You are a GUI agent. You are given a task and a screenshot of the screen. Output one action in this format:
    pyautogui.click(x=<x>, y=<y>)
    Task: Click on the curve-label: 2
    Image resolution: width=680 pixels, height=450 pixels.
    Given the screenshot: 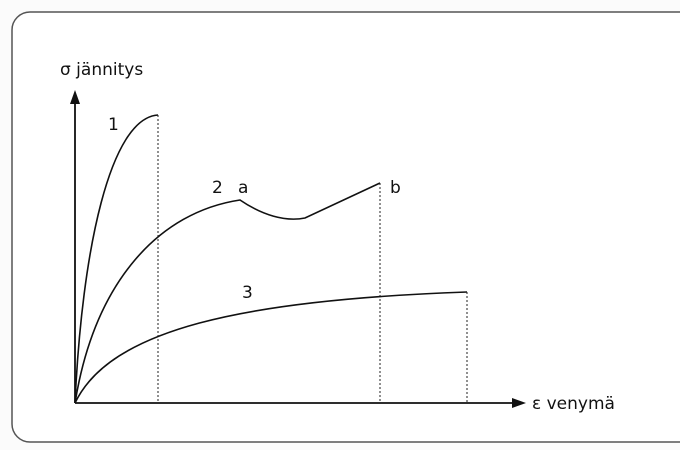 What is the action you would take?
    pyautogui.click(x=217, y=188)
    